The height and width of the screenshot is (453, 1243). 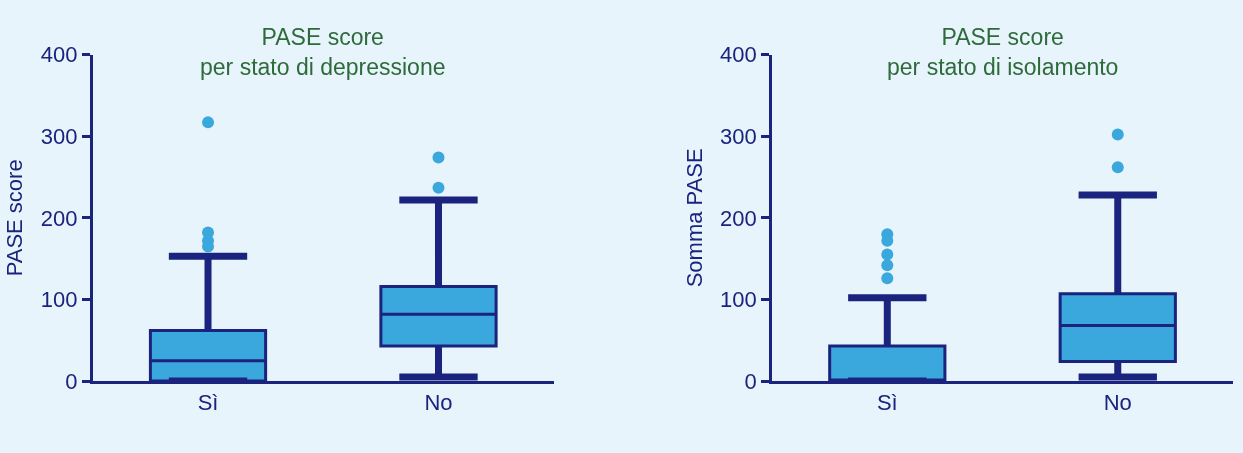 I want to click on y-axis-title: Somma PASE, so click(x=694, y=218).